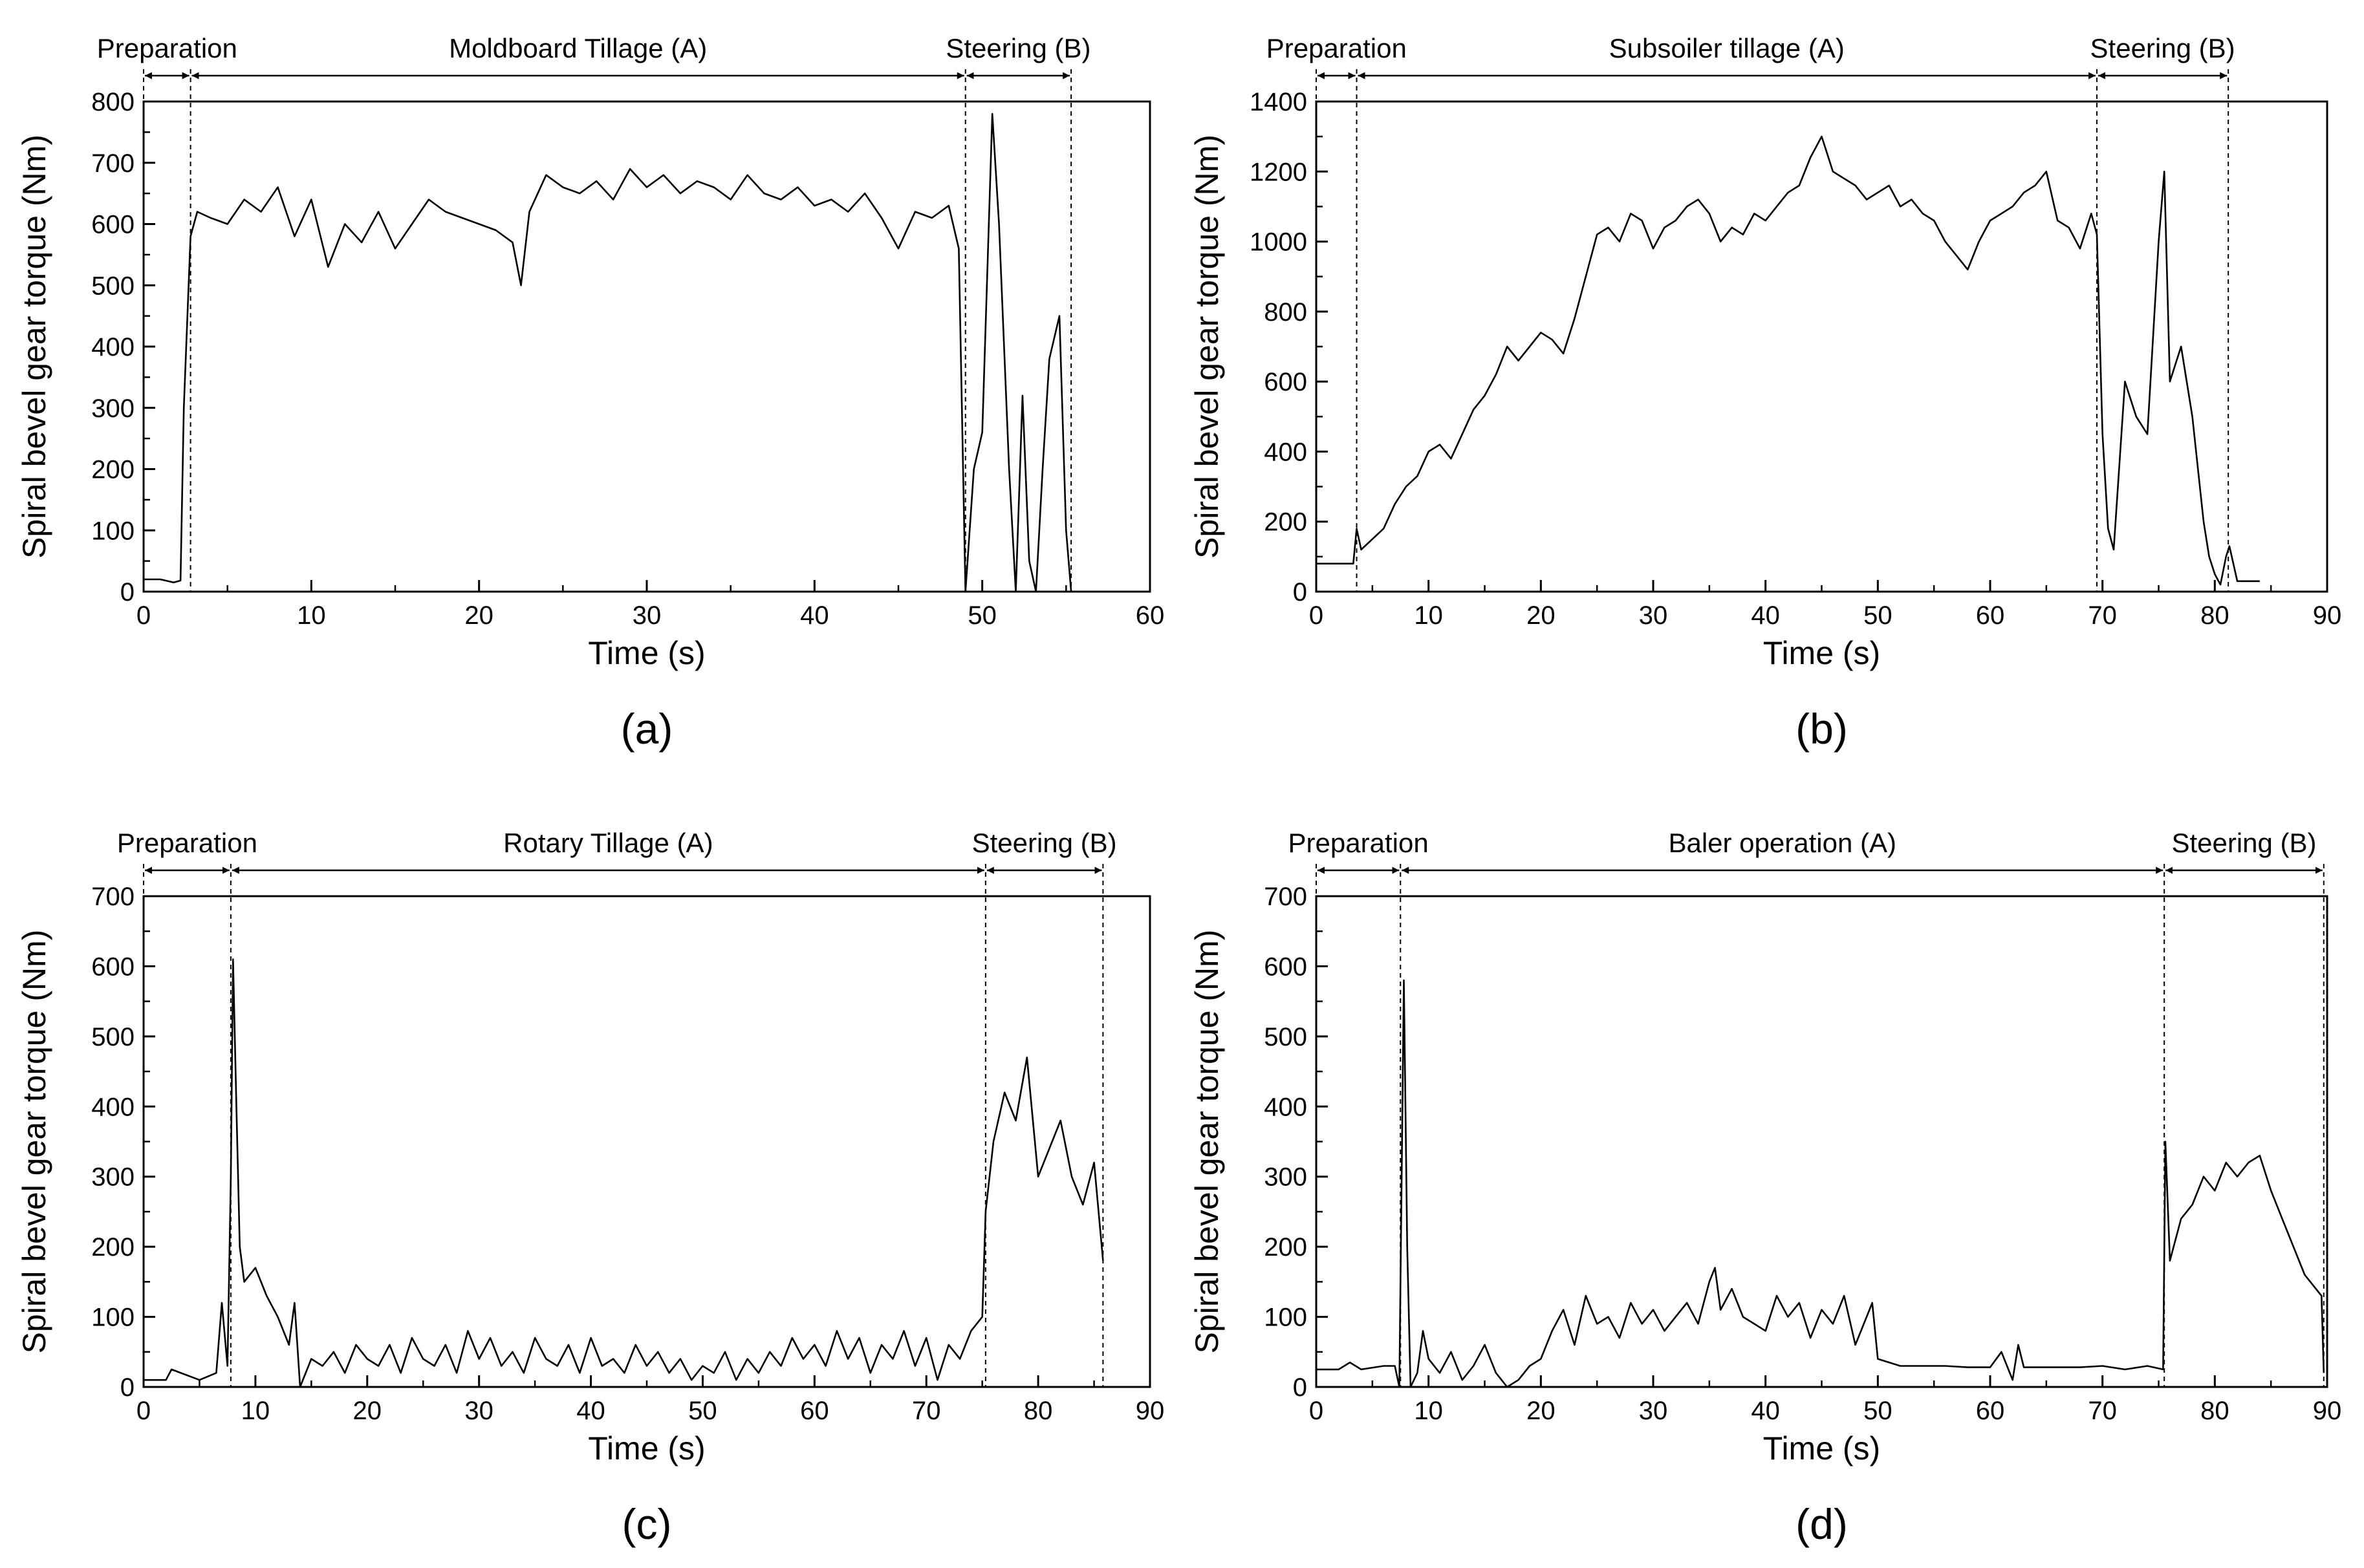 The height and width of the screenshot is (1568, 2364). What do you see at coordinates (1782, 843) in the screenshot?
I see `phase-label: Baler operation (A)` at bounding box center [1782, 843].